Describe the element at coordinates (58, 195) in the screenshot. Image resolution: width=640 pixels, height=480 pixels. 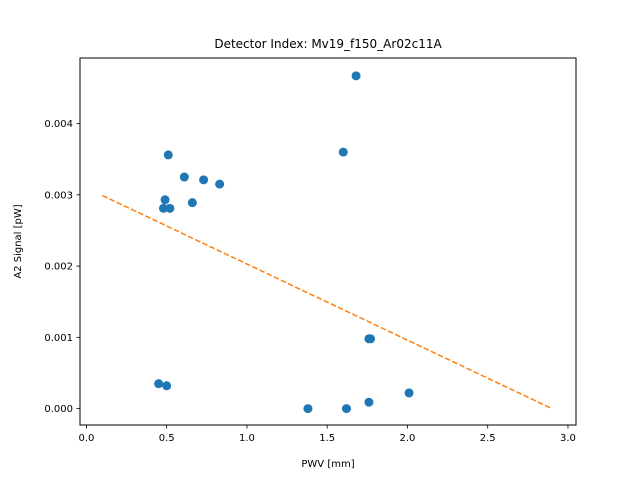
I see `y-tick-label: 0.003` at that location.